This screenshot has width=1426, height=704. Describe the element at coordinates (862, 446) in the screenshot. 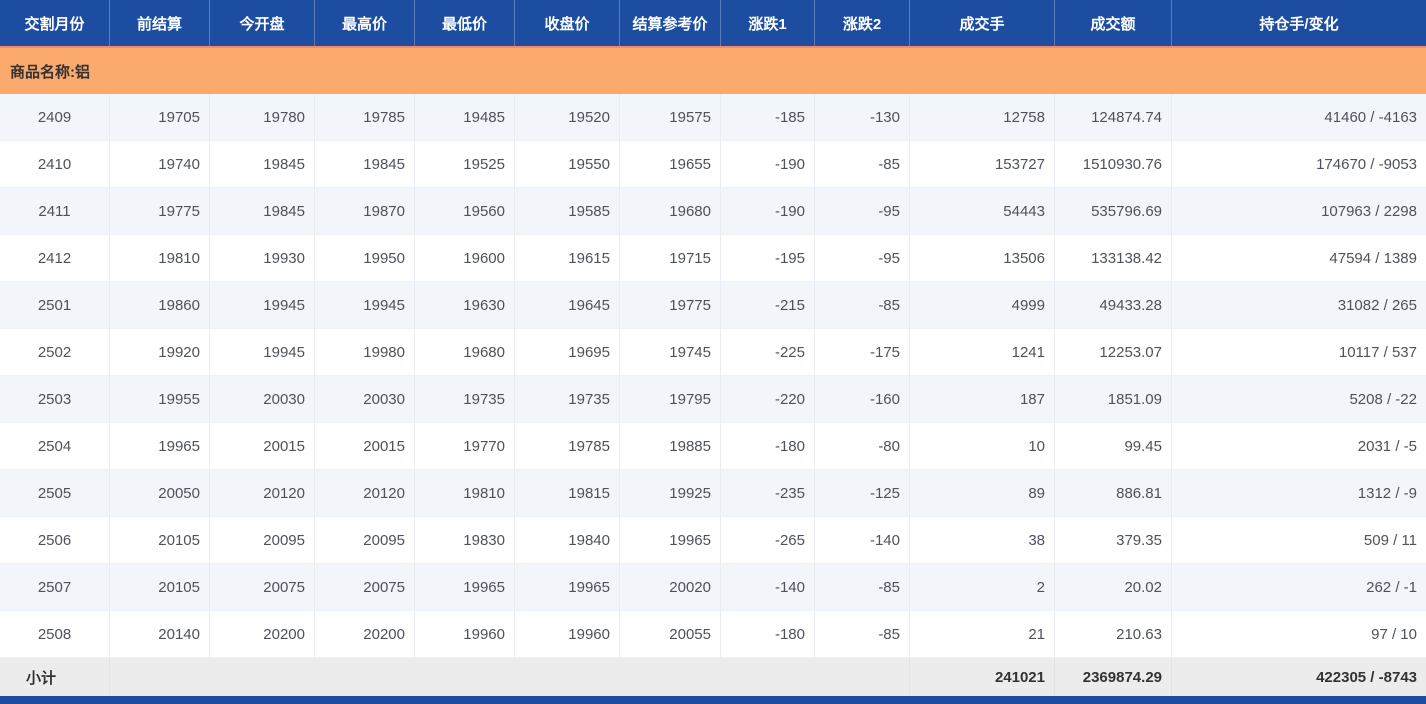

I see `cell-change2: -80` at that location.